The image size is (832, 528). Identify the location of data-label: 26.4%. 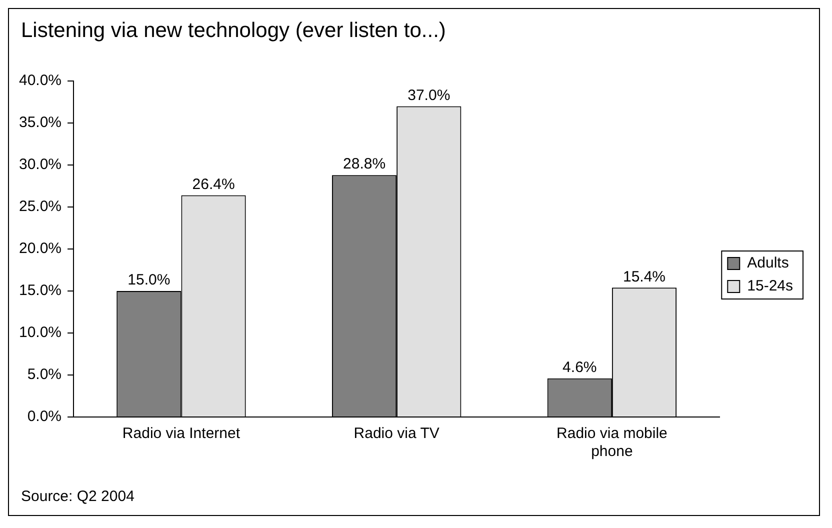
(213, 184).